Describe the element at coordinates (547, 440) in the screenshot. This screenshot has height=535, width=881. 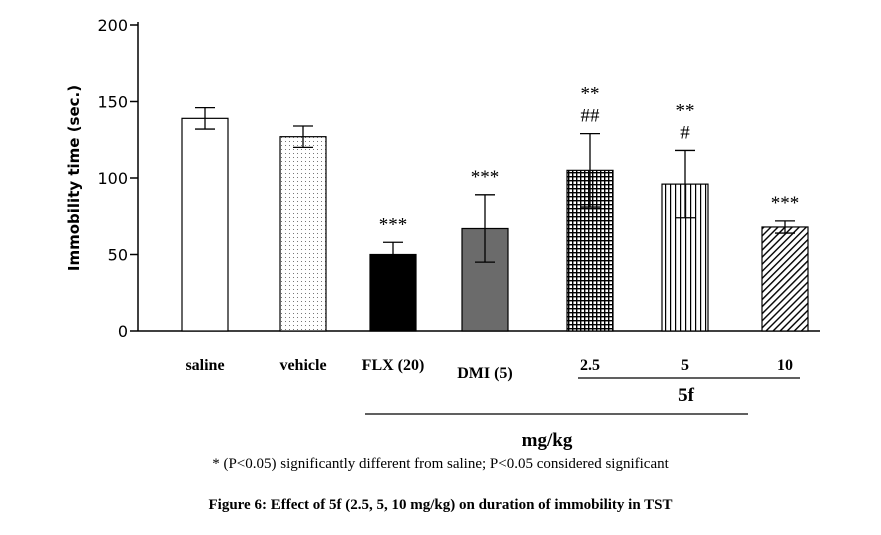
I see `x-axis-title: mg/kg` at that location.